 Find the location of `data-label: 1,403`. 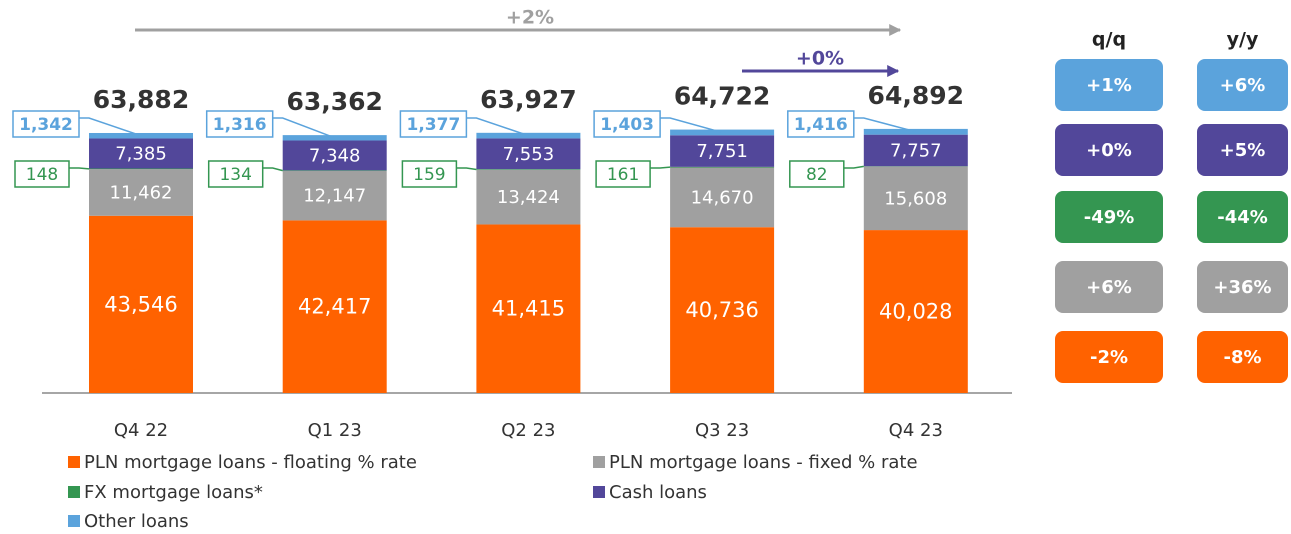

data-label: 1,403 is located at coordinates (627, 125).